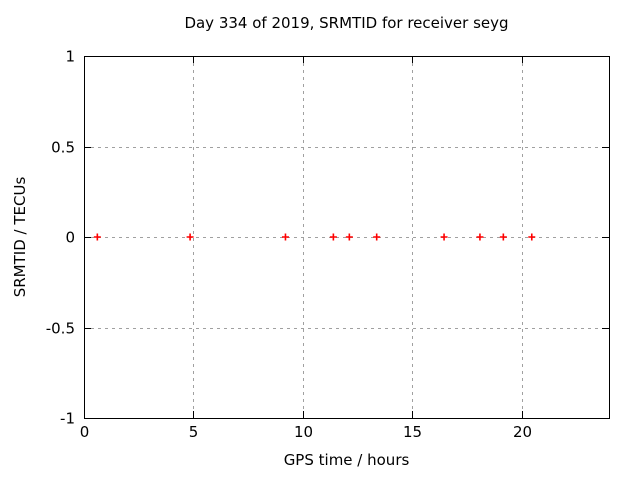 The height and width of the screenshot is (480, 640). I want to click on x-axis-label: GPS time / hours, so click(346, 460).